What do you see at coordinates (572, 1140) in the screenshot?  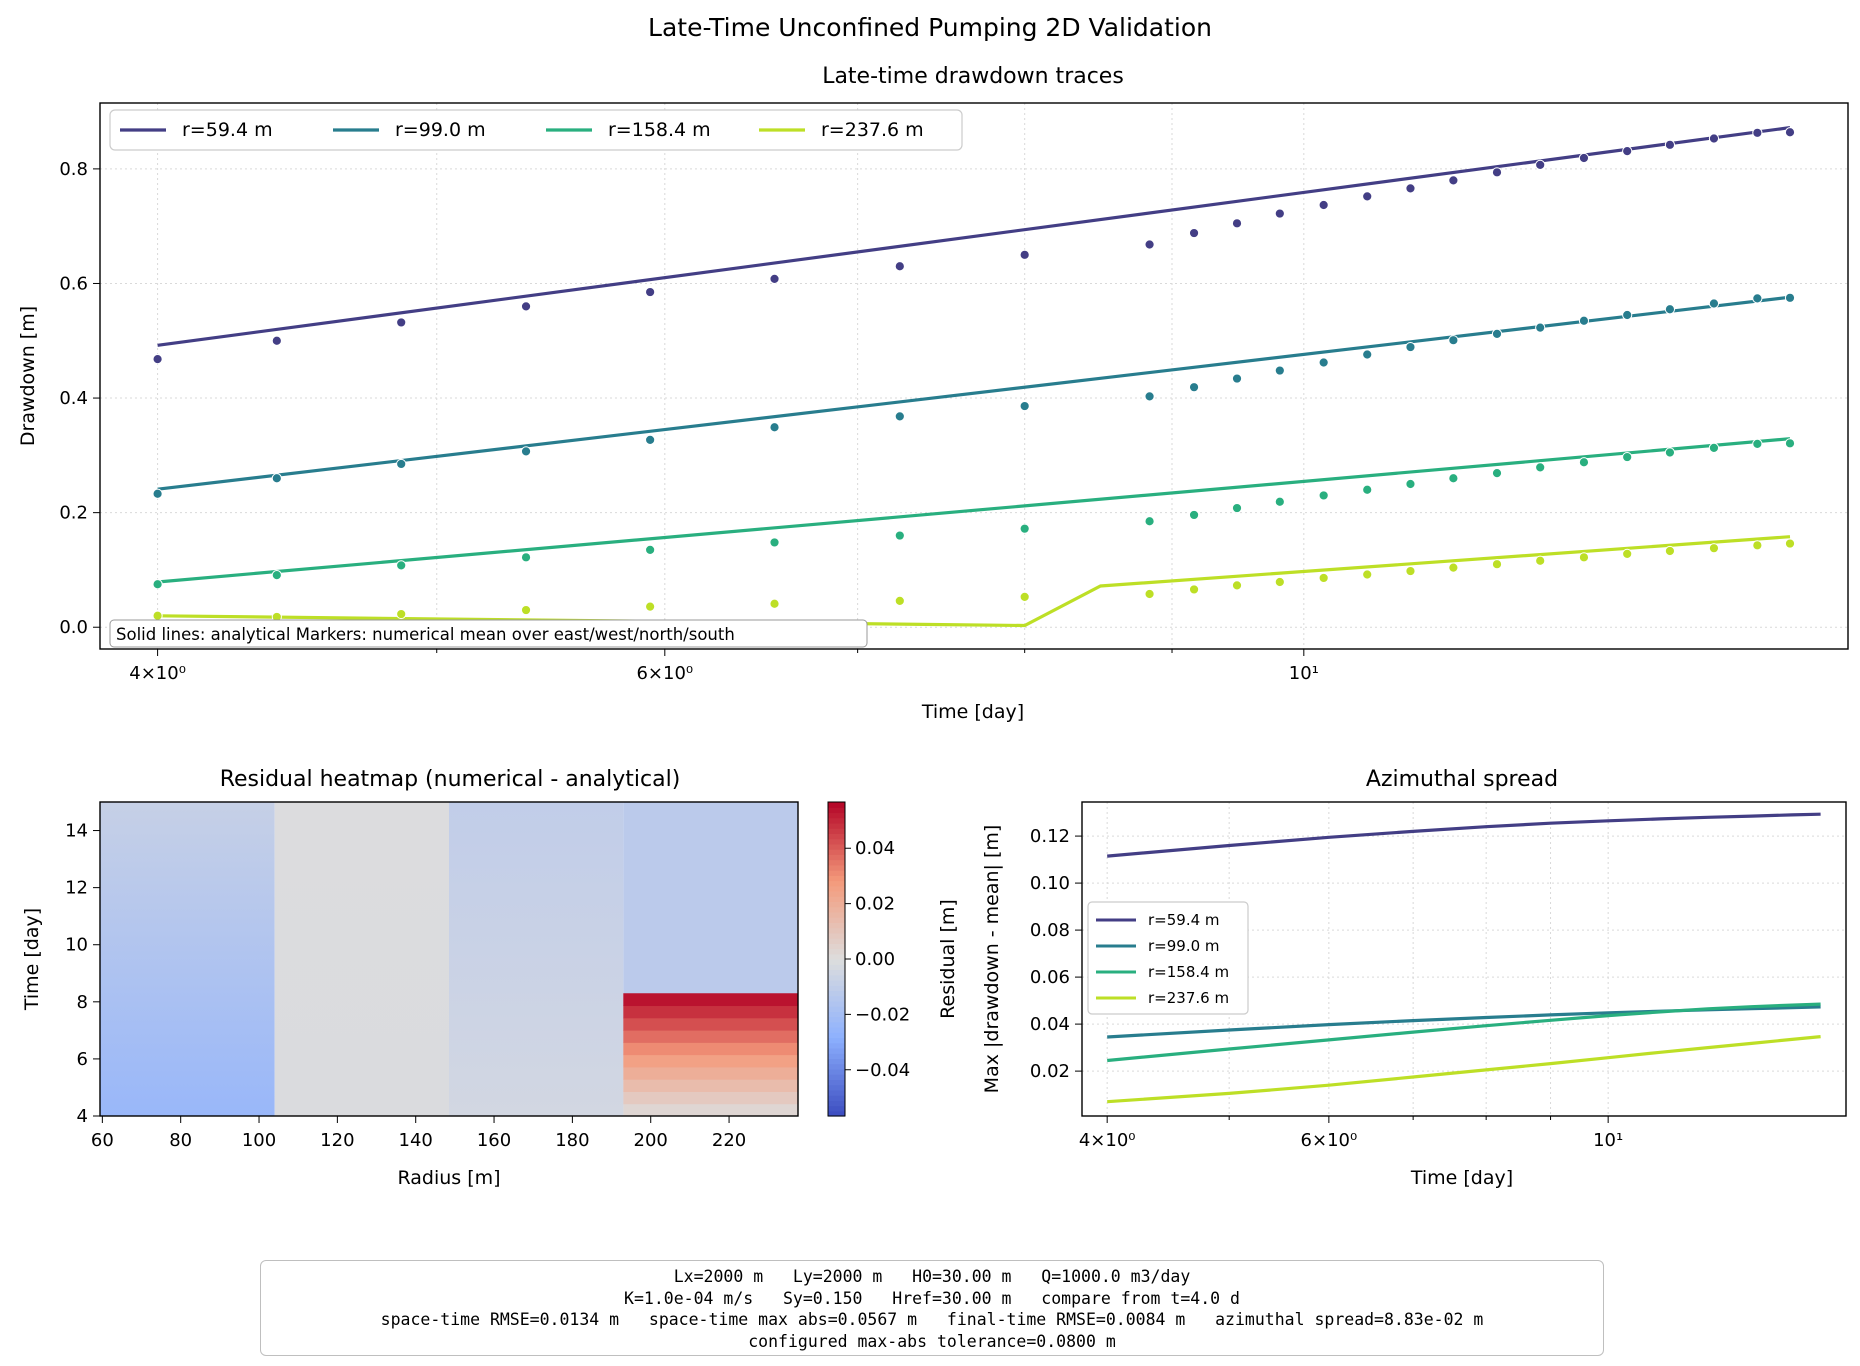 I see `x-tick-label: 180` at bounding box center [572, 1140].